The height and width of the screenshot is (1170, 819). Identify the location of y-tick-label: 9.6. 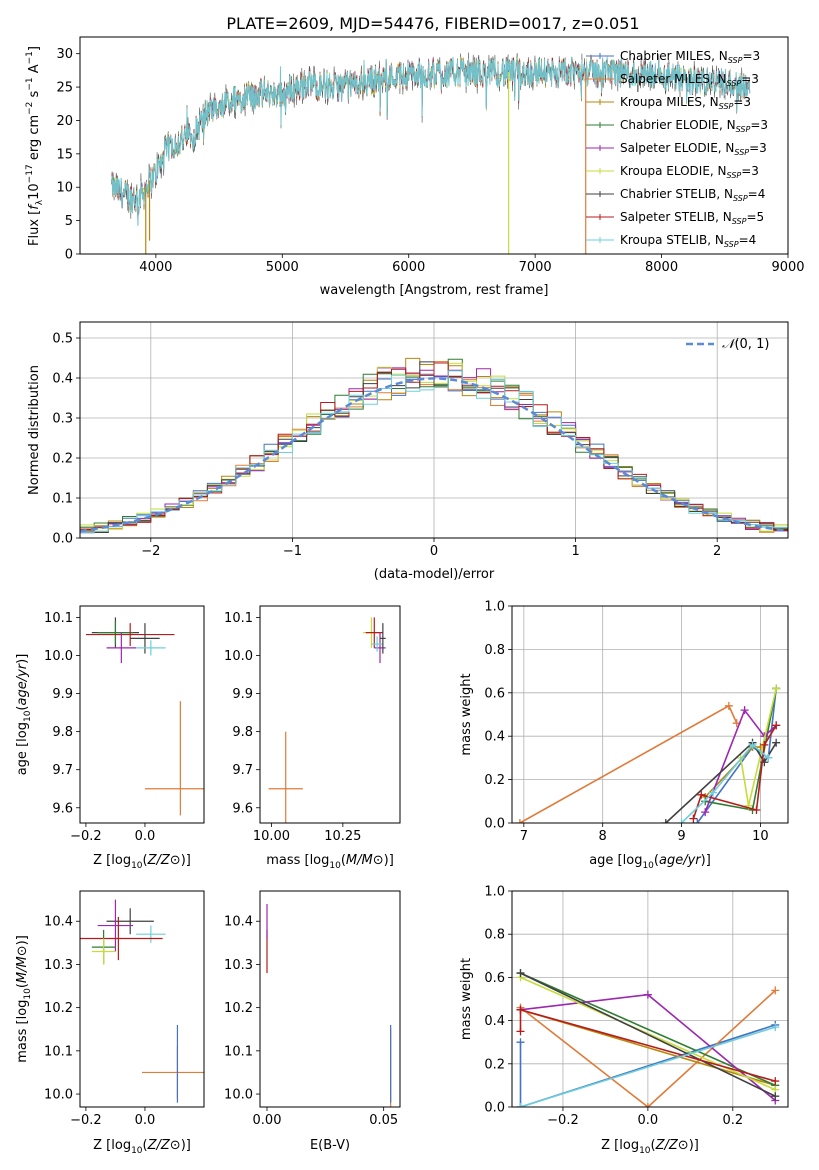
(62, 808).